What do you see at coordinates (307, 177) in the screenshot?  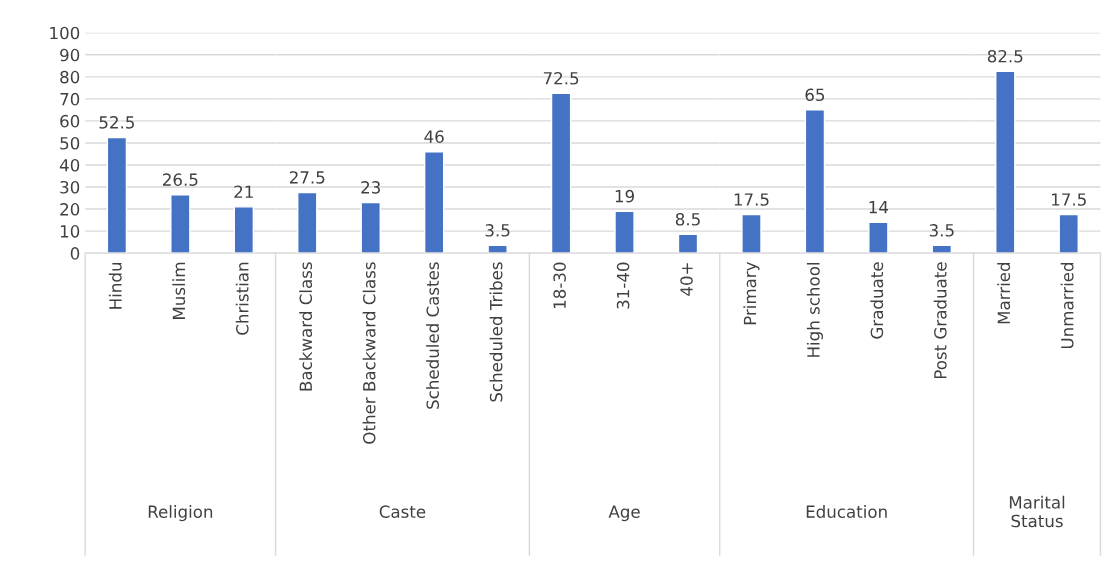 I see `data-label: 27.5` at bounding box center [307, 177].